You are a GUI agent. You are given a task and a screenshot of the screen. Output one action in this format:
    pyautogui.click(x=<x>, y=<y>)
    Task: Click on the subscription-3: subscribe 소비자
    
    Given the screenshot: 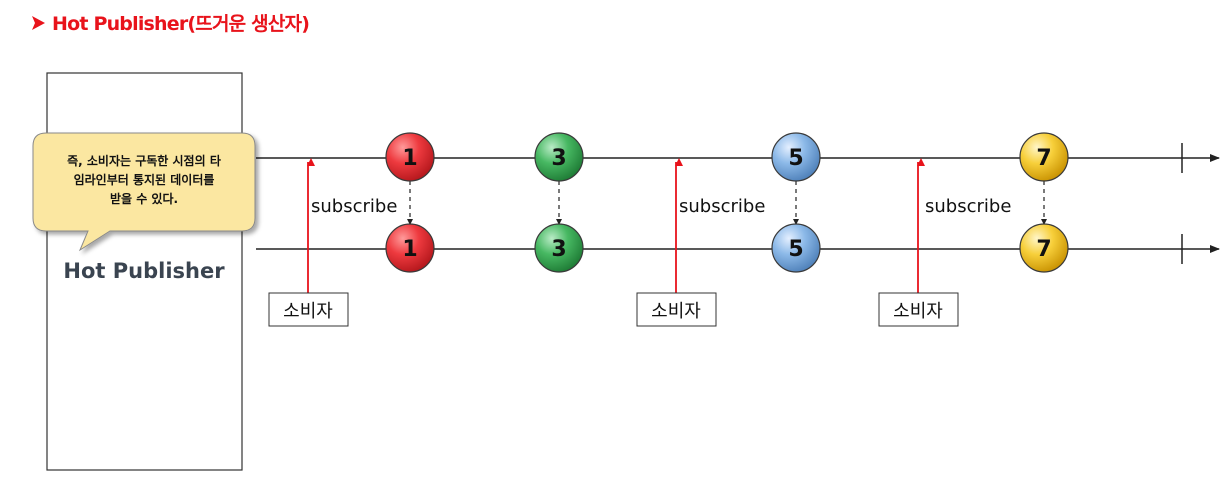 What is the action you would take?
    pyautogui.click(x=944, y=242)
    